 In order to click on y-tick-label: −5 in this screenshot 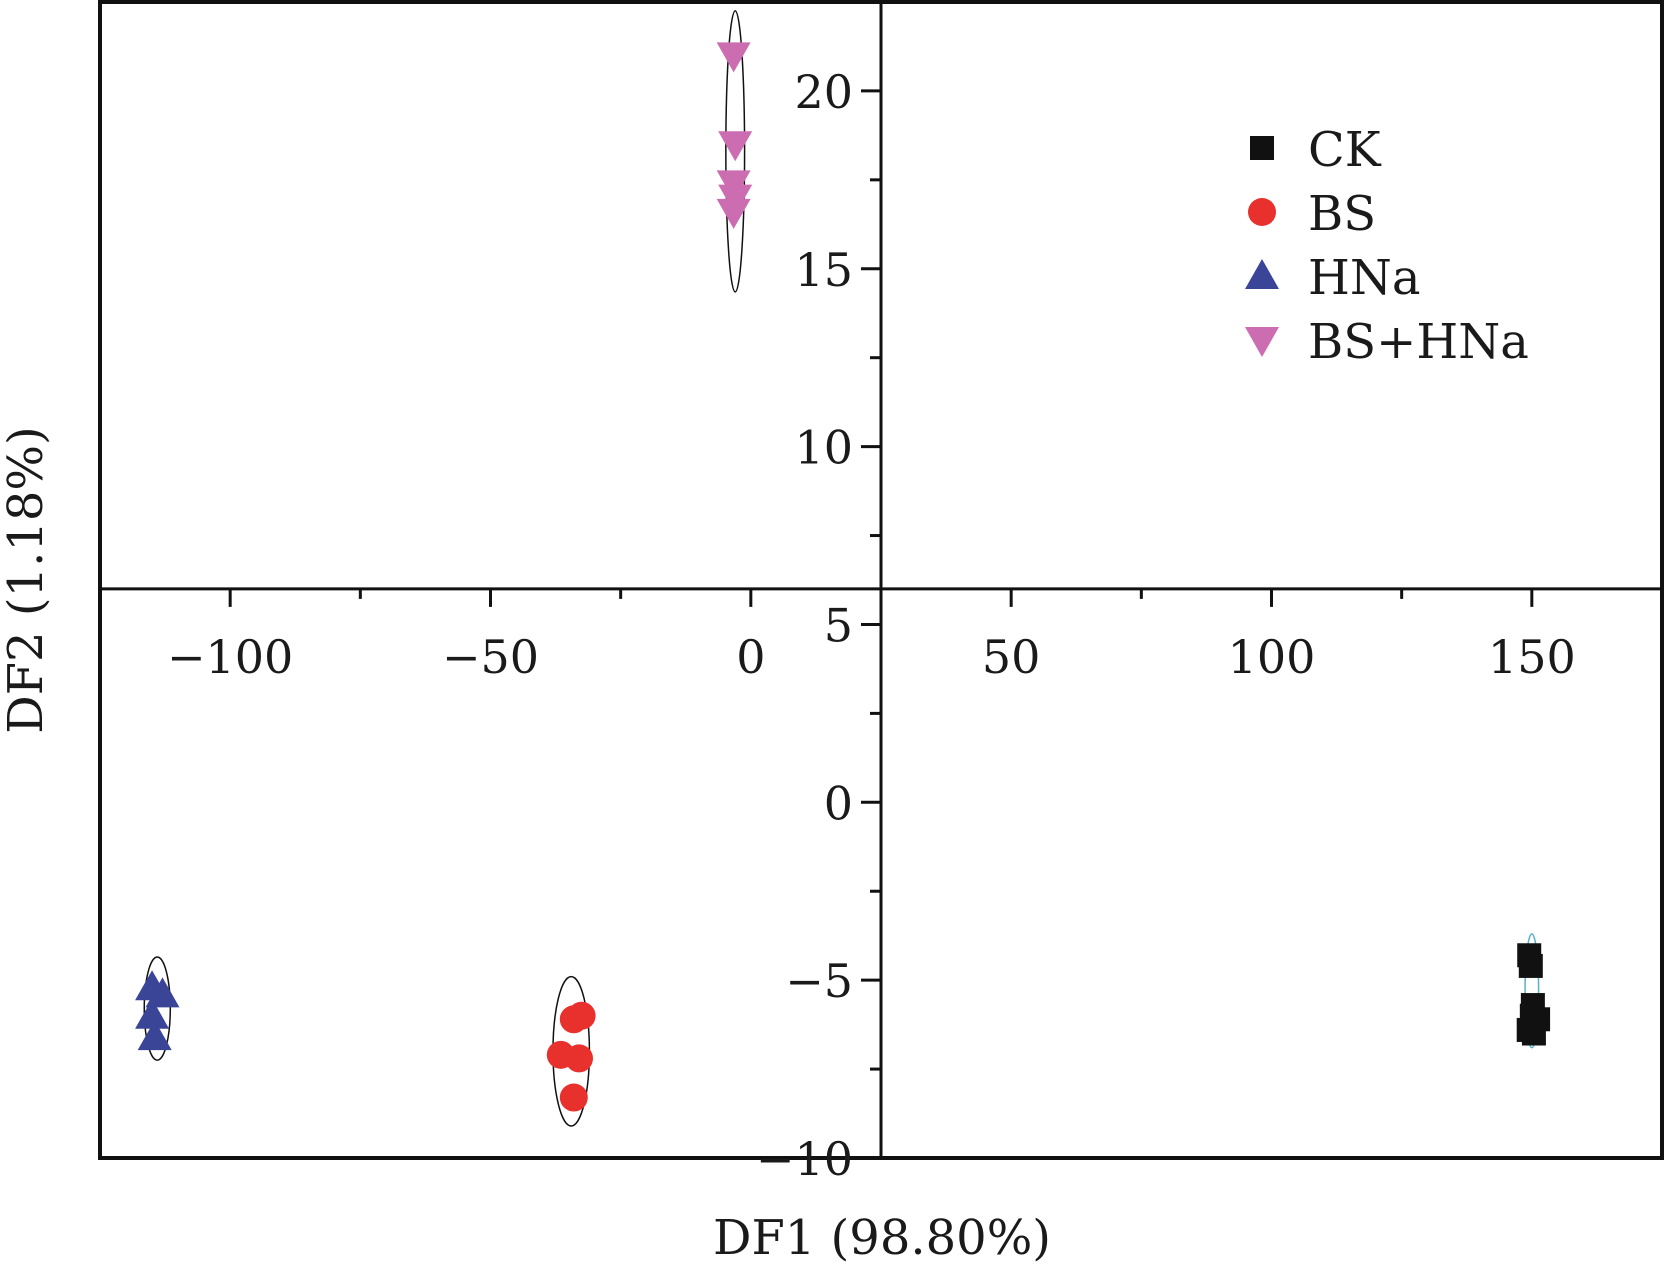, I will do `click(819, 981)`.